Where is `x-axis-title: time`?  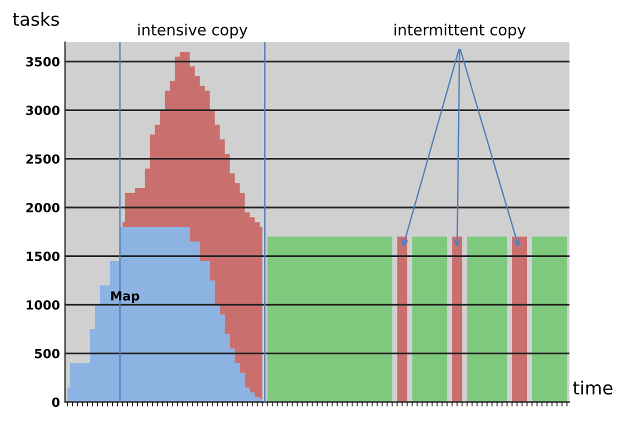
x-axis-title: time is located at coordinates (592, 387).